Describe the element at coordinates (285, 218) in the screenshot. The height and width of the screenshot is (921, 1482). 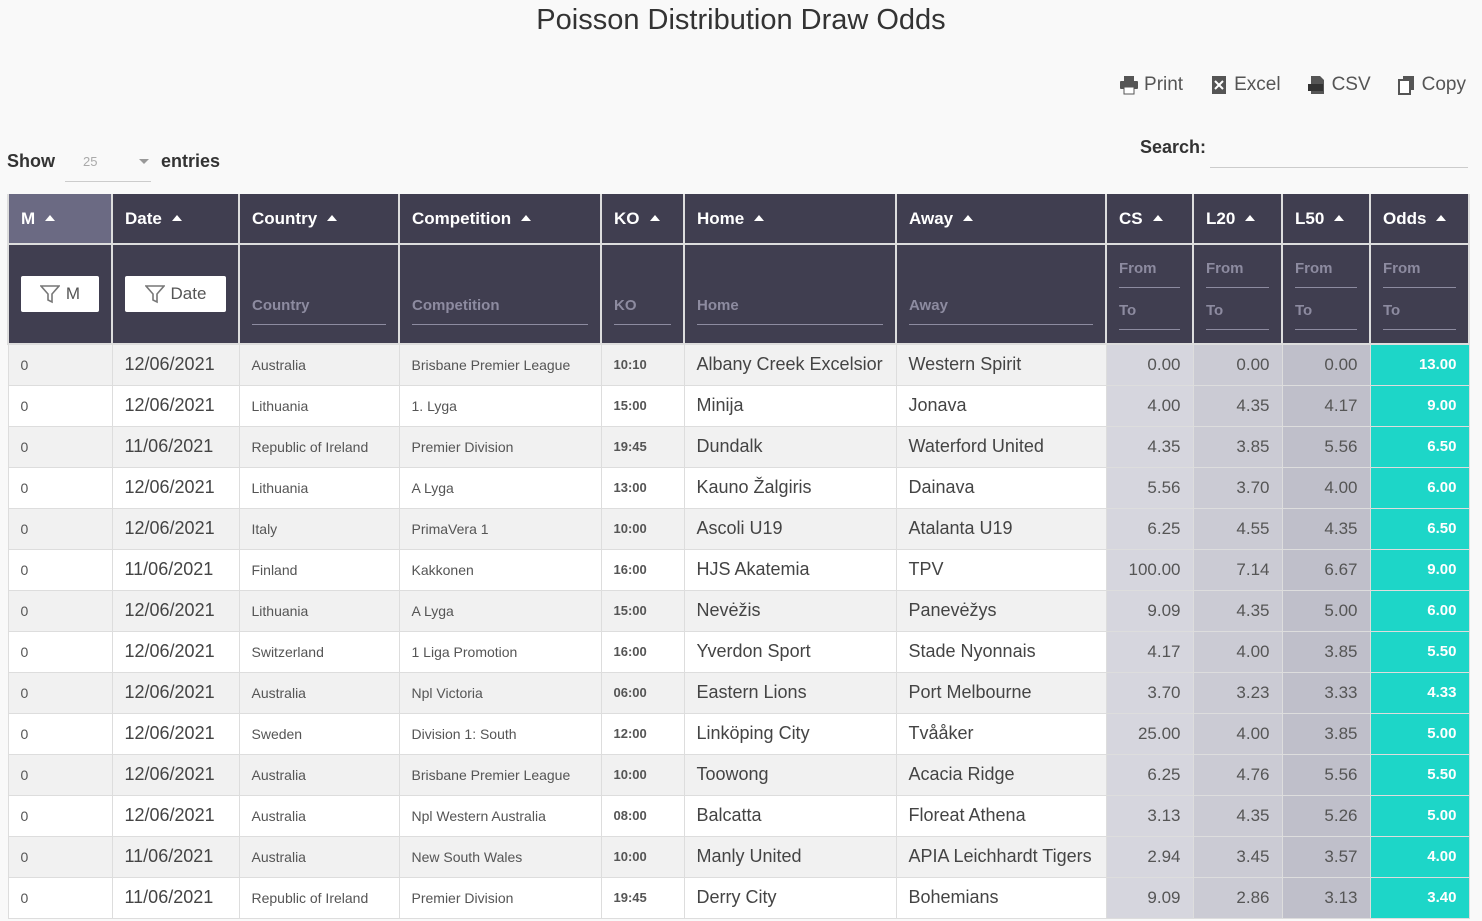
I see `column-title: Country` at that location.